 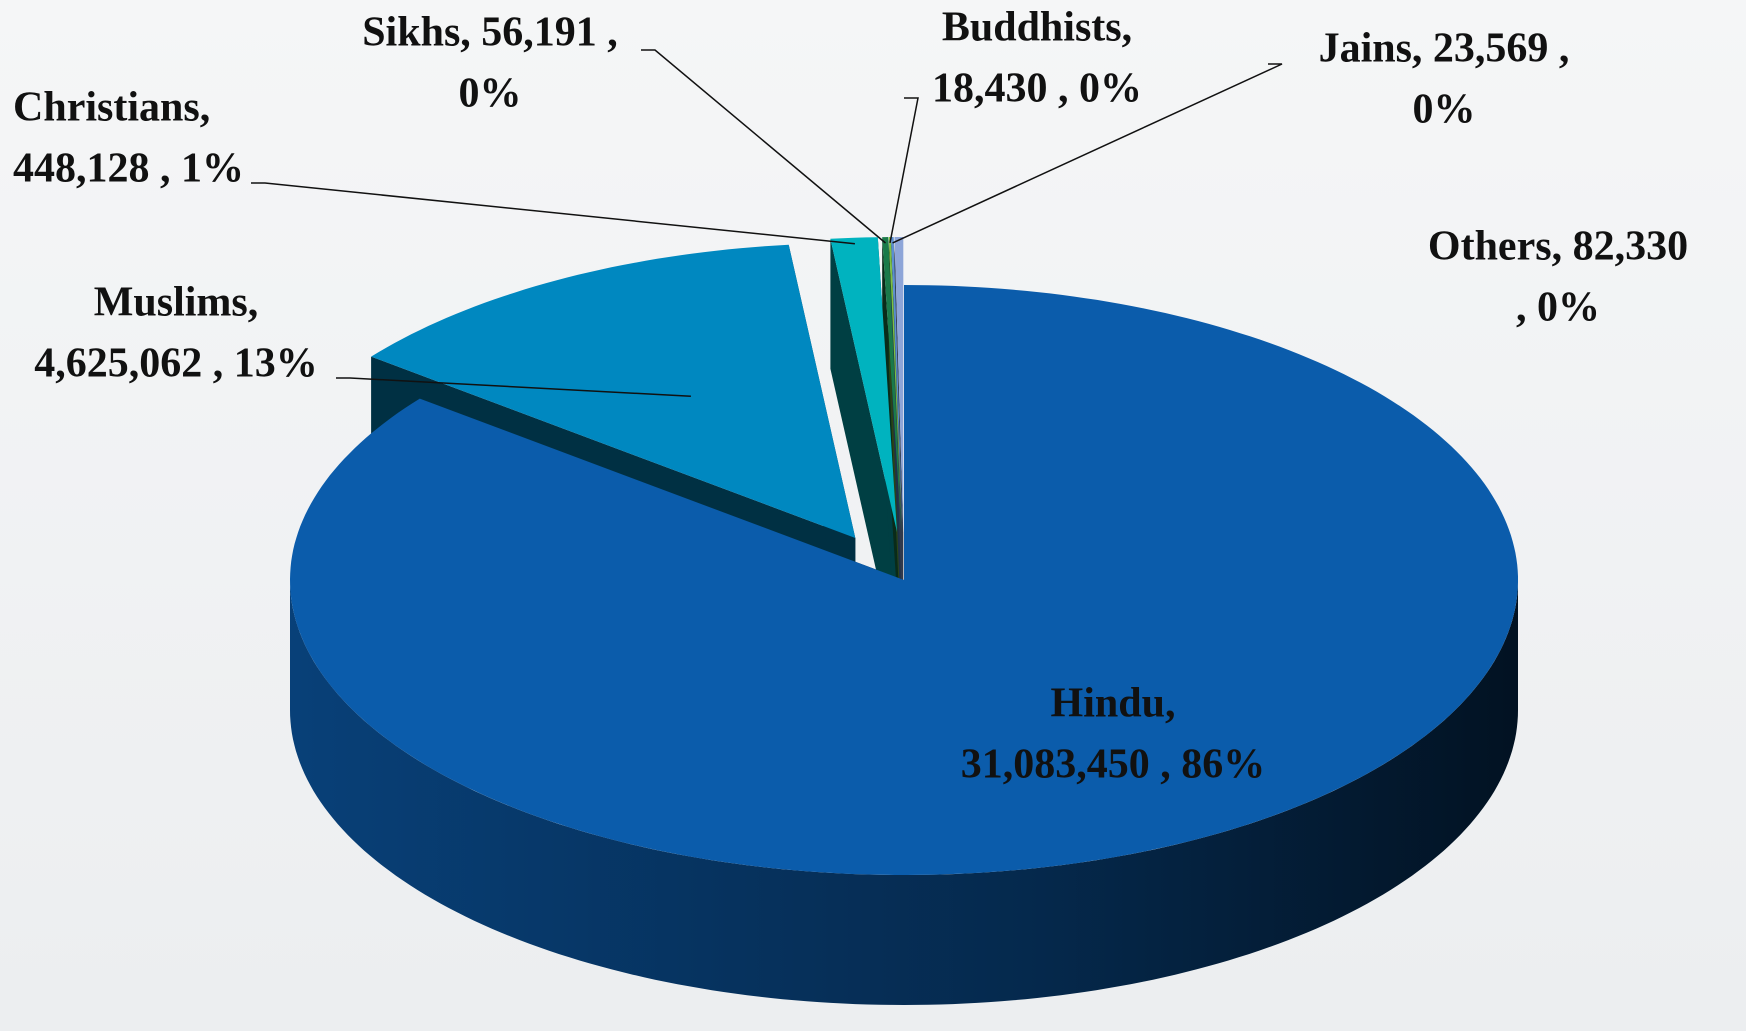 I want to click on data-label: 18,430 , 0%, so click(x=1037, y=89).